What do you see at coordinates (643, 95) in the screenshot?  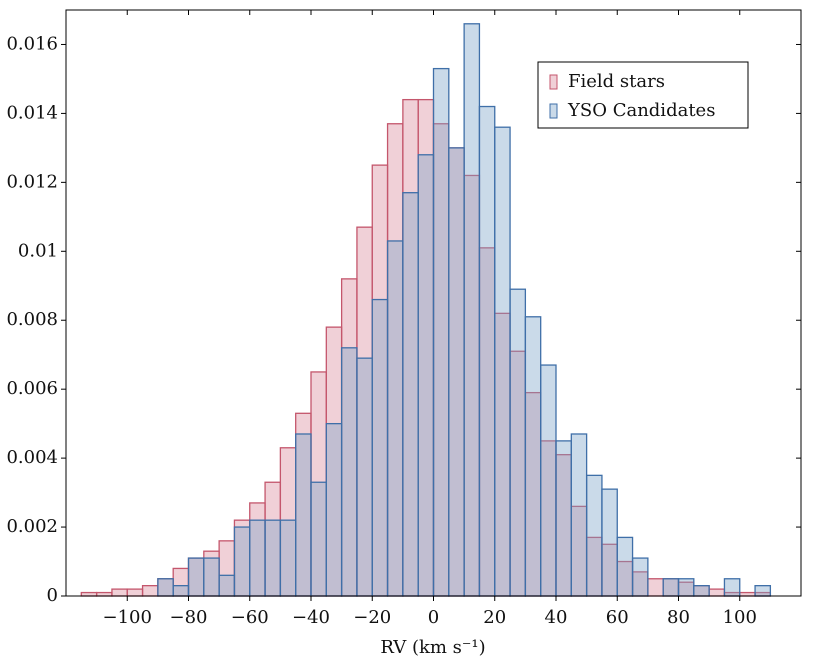 I see `legend-box` at bounding box center [643, 95].